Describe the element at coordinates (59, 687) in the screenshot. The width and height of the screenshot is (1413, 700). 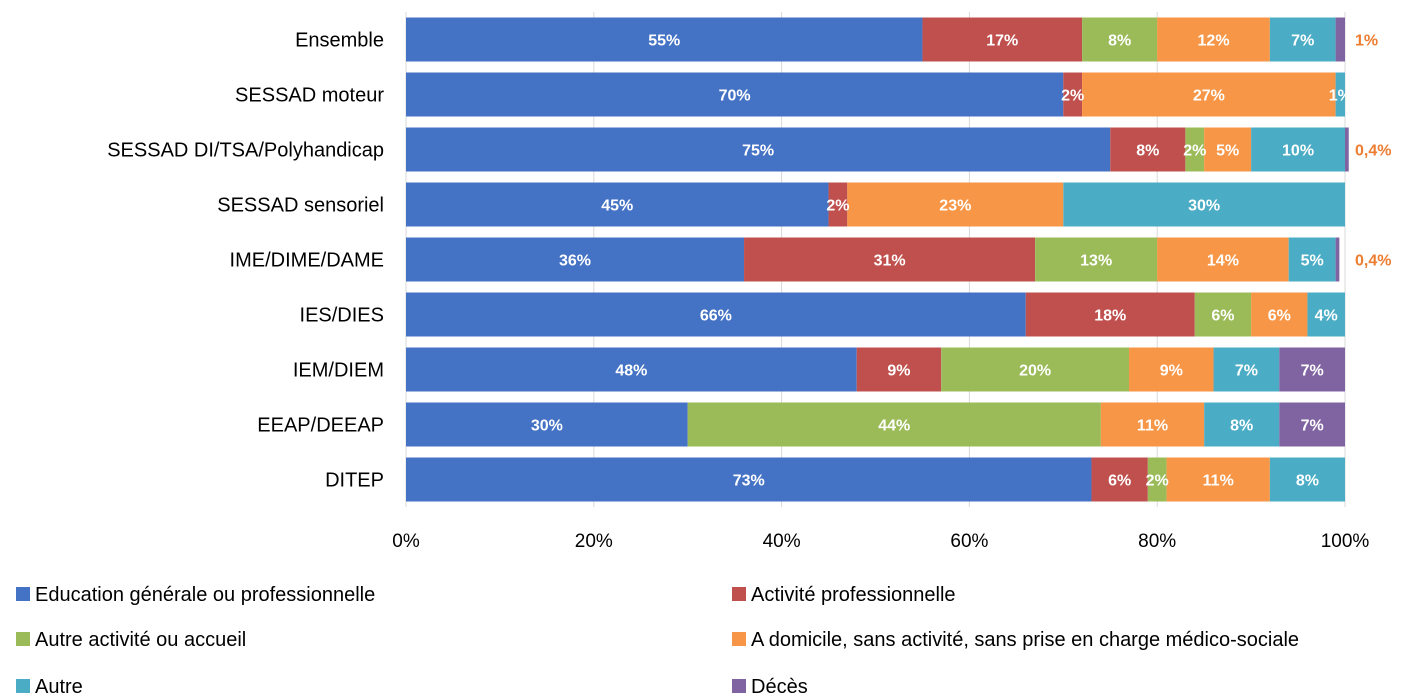
I see `legend-label: Autre` at that location.